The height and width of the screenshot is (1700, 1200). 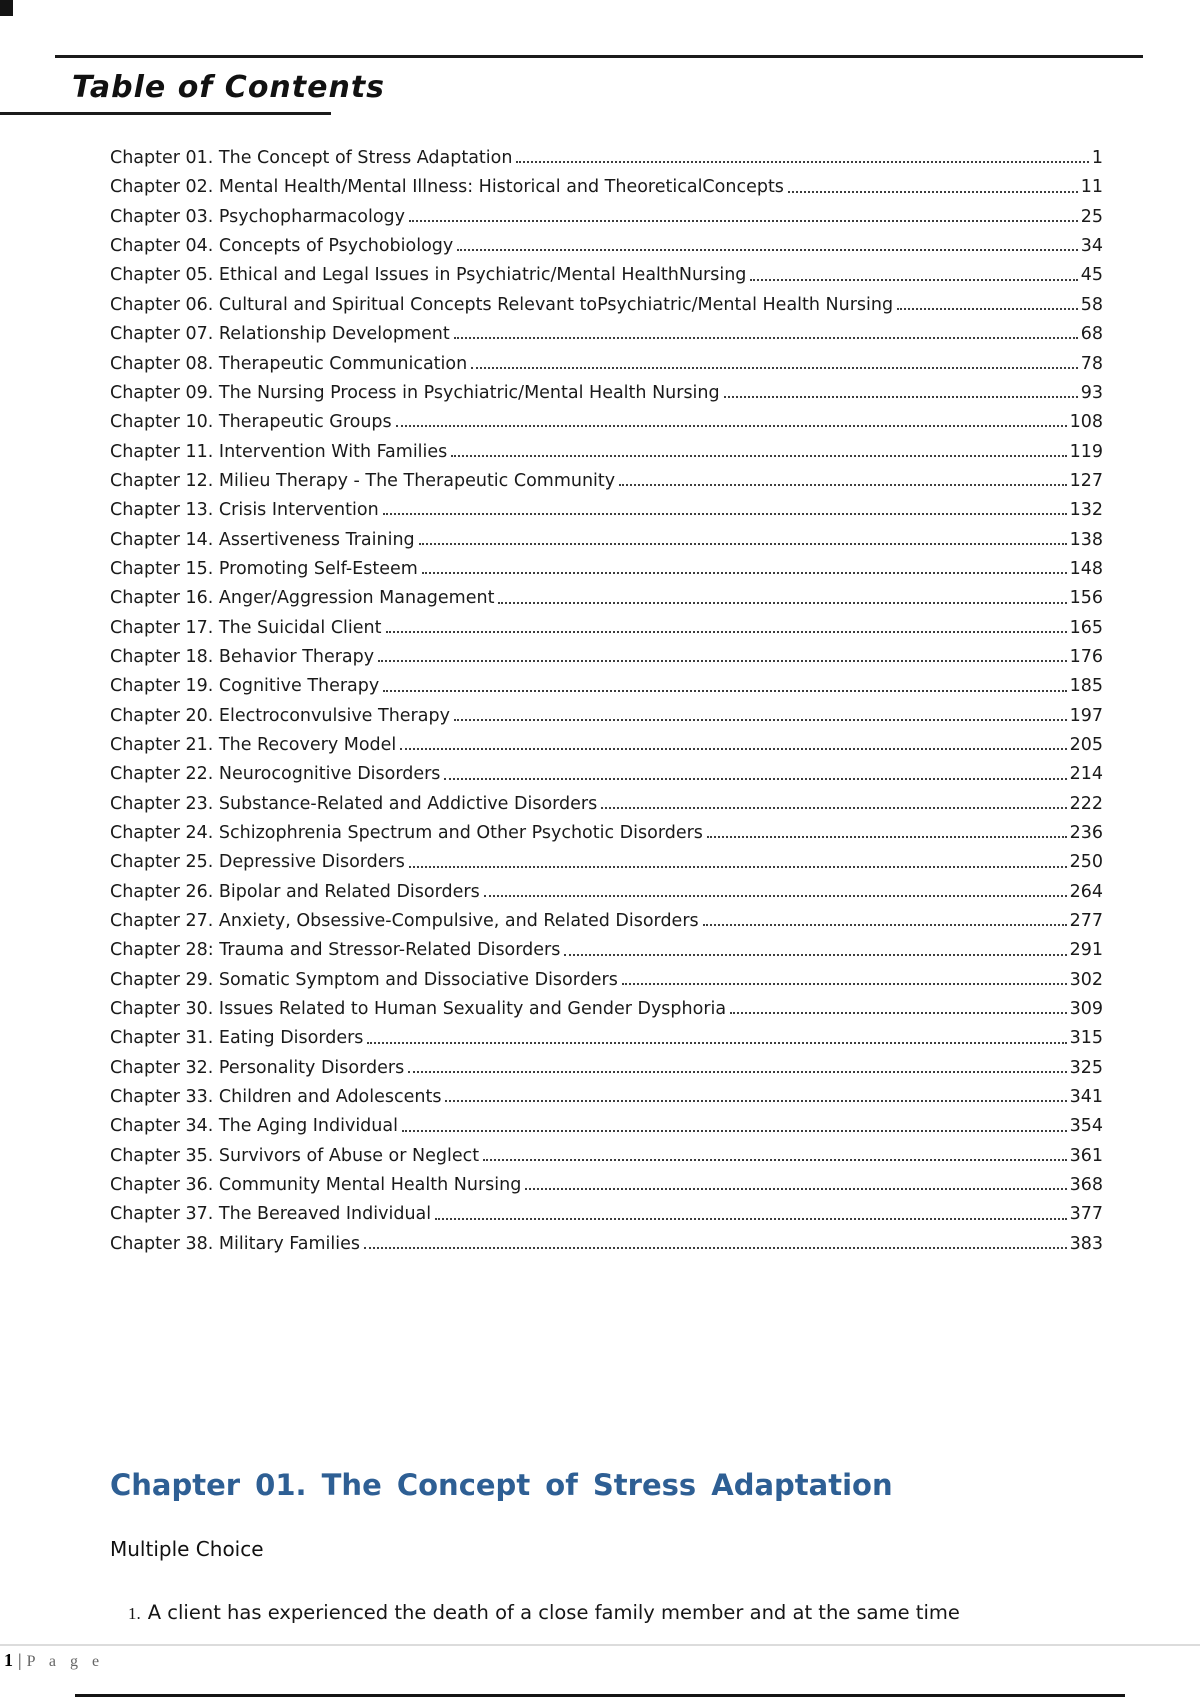 I want to click on toc-entry-page-number: 78, so click(x=1091, y=363).